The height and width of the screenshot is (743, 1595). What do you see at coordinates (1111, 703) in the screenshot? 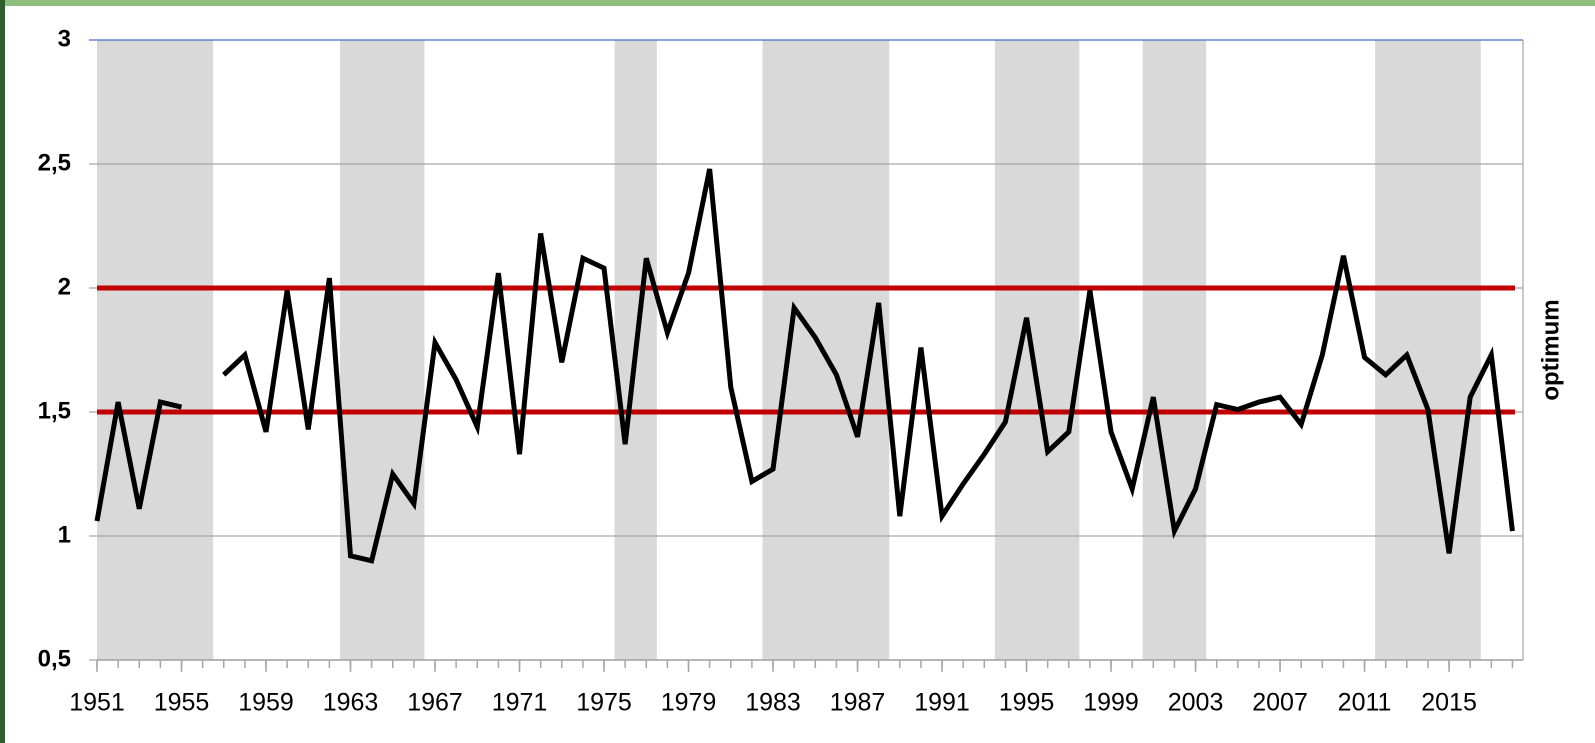
I see `x-tick-label: 1999` at bounding box center [1111, 703].